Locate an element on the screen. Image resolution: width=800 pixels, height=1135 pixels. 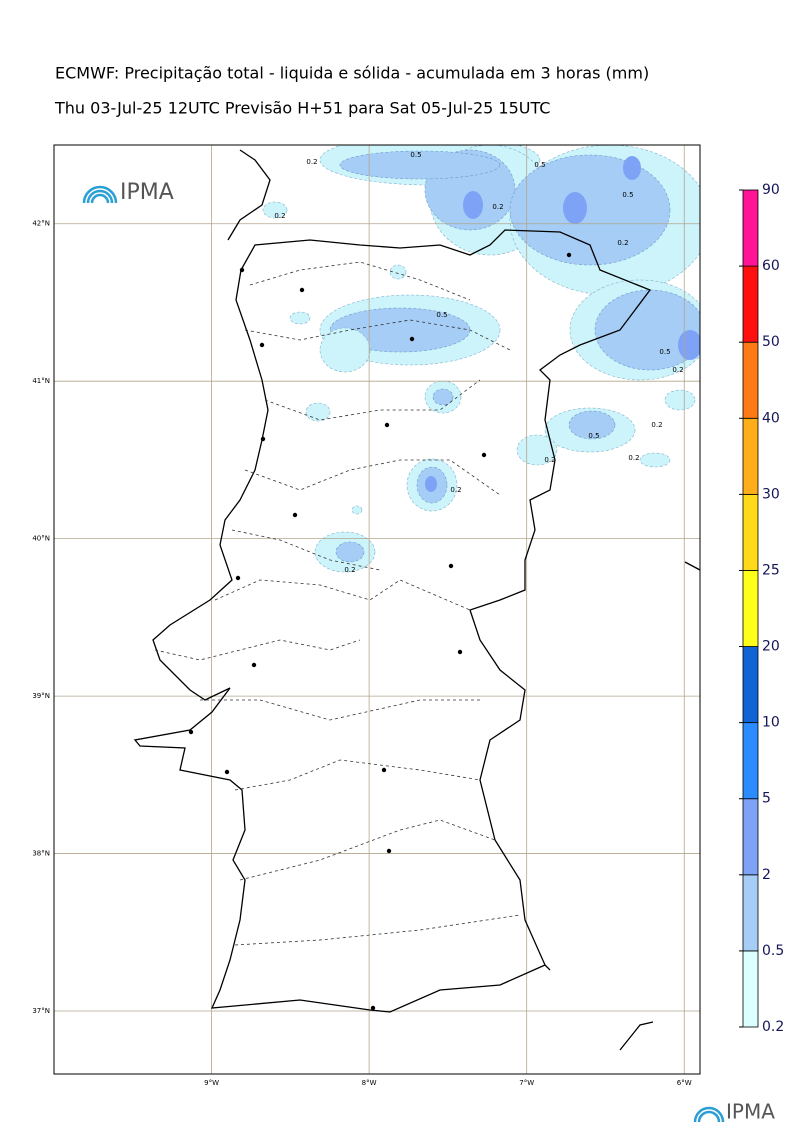
lon-label: 7°W is located at coordinates (526, 1083).